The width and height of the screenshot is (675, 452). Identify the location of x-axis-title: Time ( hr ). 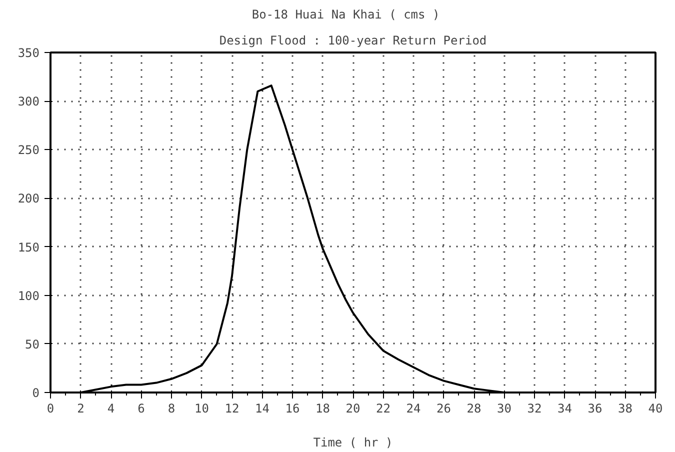
(353, 443).